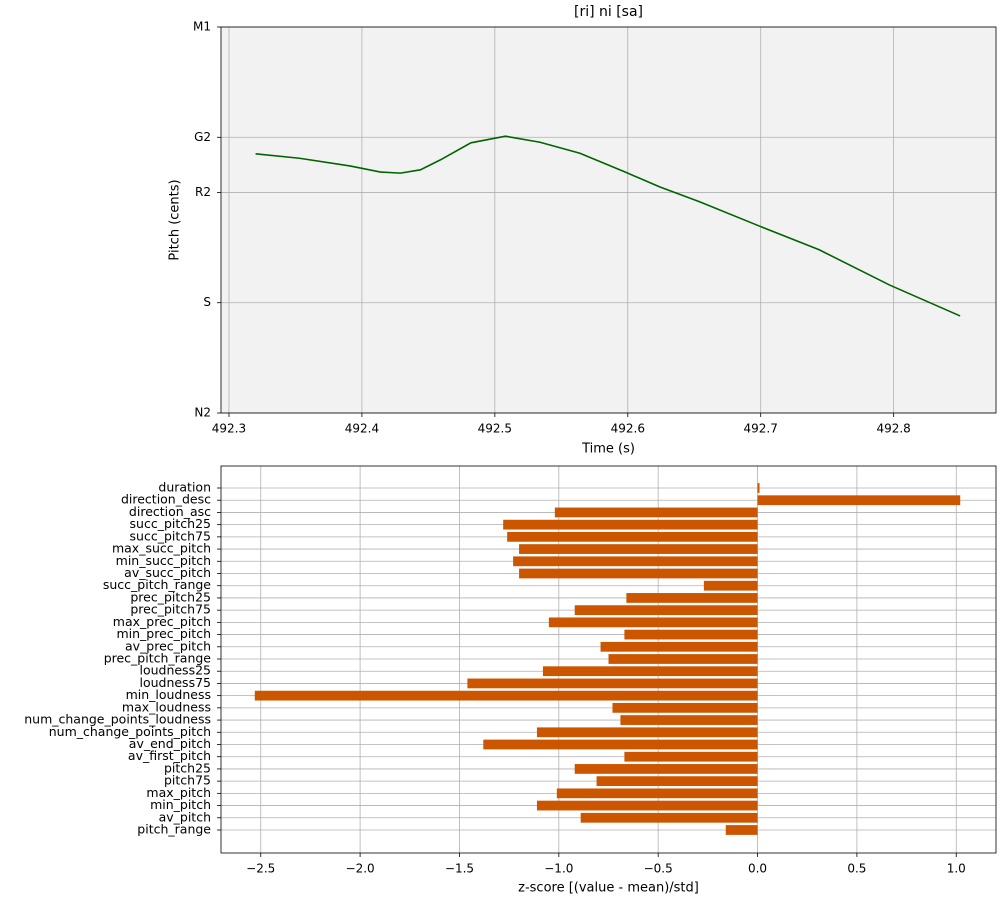 The image size is (1000, 900). What do you see at coordinates (170, 596) in the screenshot?
I see `y-tick-label: prec_pitch25` at bounding box center [170, 596].